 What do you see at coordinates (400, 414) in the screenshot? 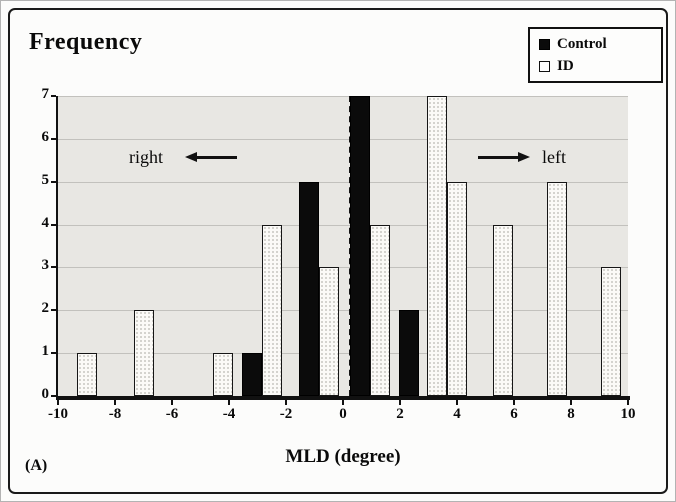
I see `x-axis-tick-label: 2` at bounding box center [400, 414].